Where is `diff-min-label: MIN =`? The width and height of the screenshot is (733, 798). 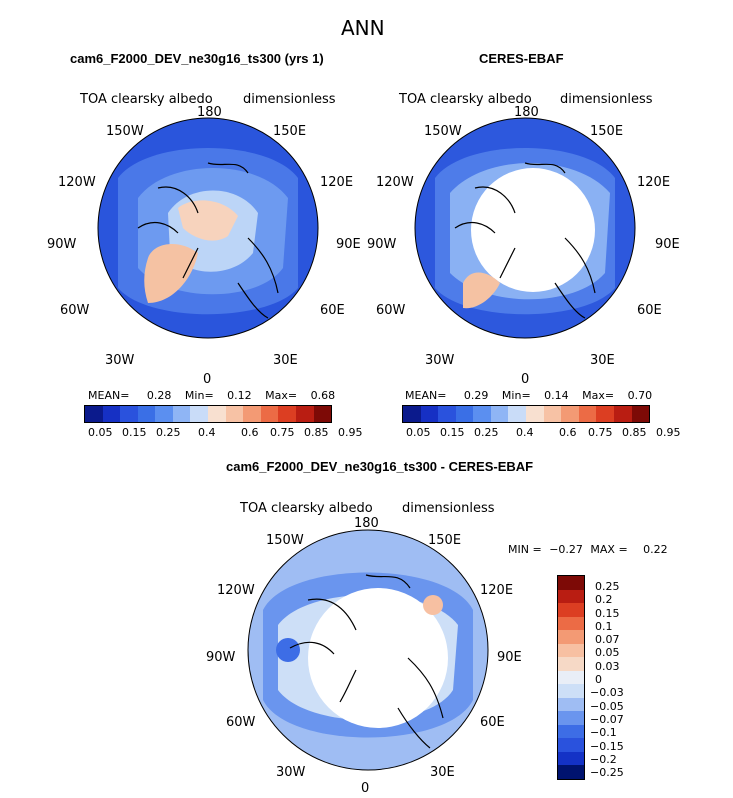 diff-min-label: MIN = is located at coordinates (525, 549).